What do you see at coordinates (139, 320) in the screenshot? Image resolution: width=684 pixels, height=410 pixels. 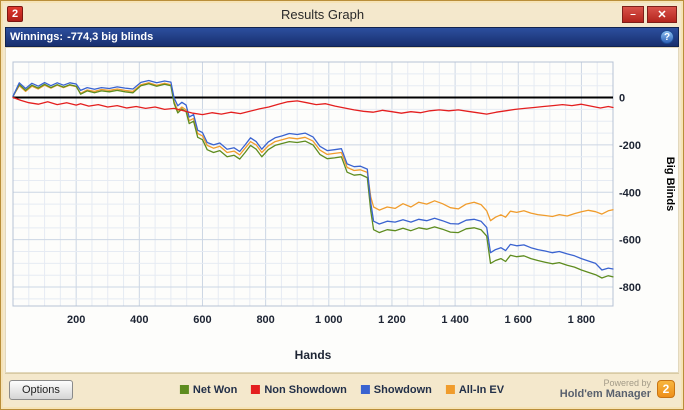 I see `svg-text: 400` at bounding box center [139, 320].